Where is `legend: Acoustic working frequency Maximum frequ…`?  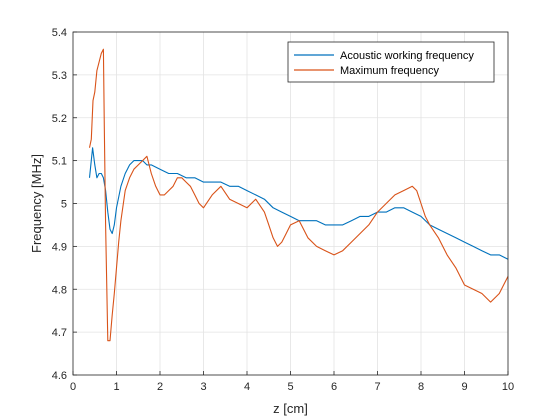 legend: Acoustic working frequency Maximum frequ… is located at coordinates (391, 62).